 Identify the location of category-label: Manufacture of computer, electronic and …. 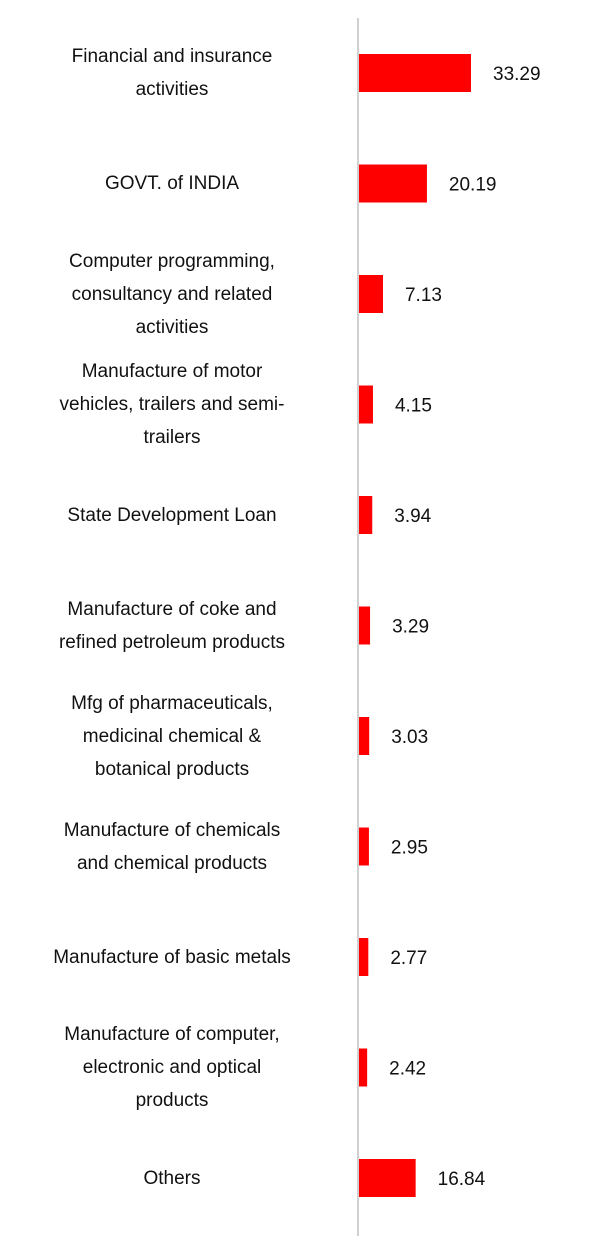
(172, 1067).